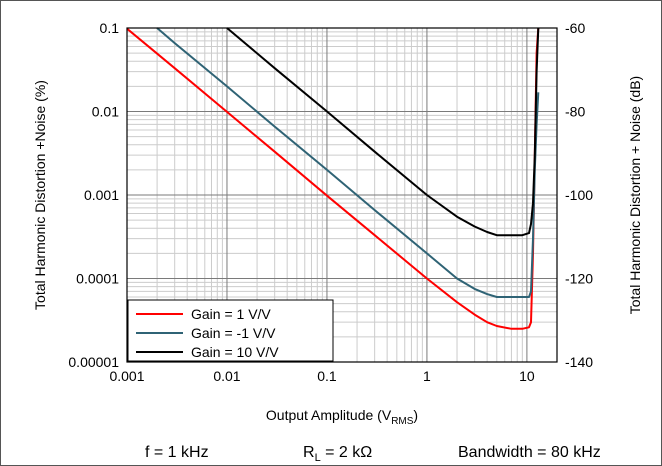  Describe the element at coordinates (327, 376) in the screenshot. I see `x-tick-label: 0.1` at that location.